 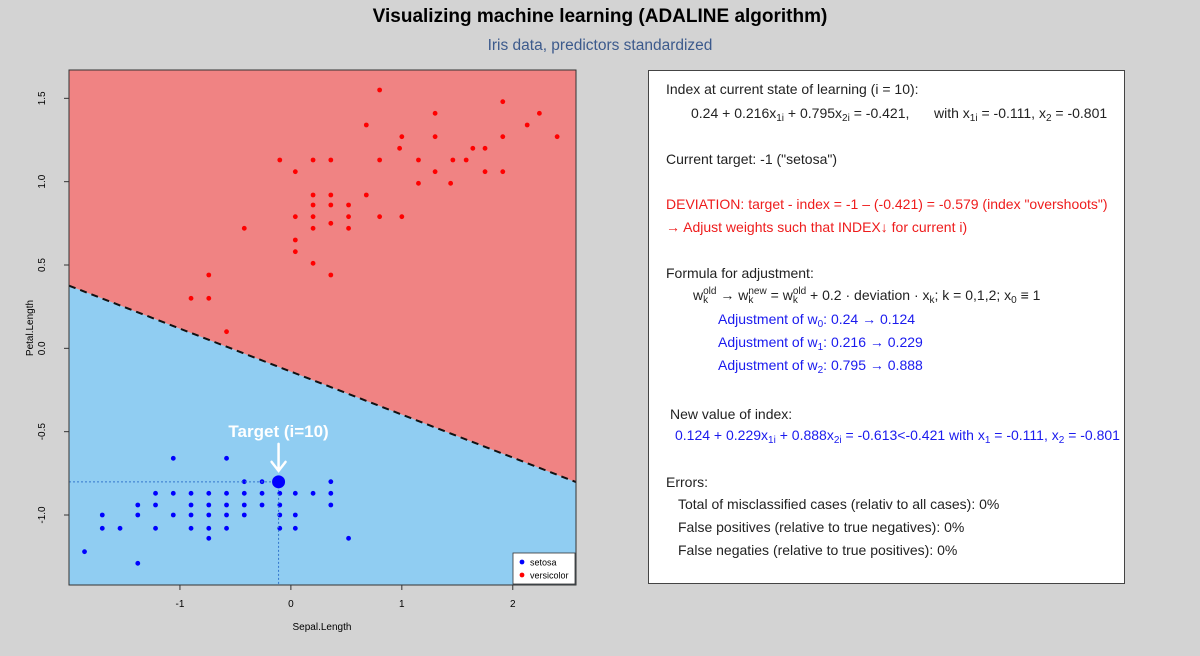 What do you see at coordinates (740, 273) in the screenshot?
I see `formula-heading: Formula for adjustment:` at bounding box center [740, 273].